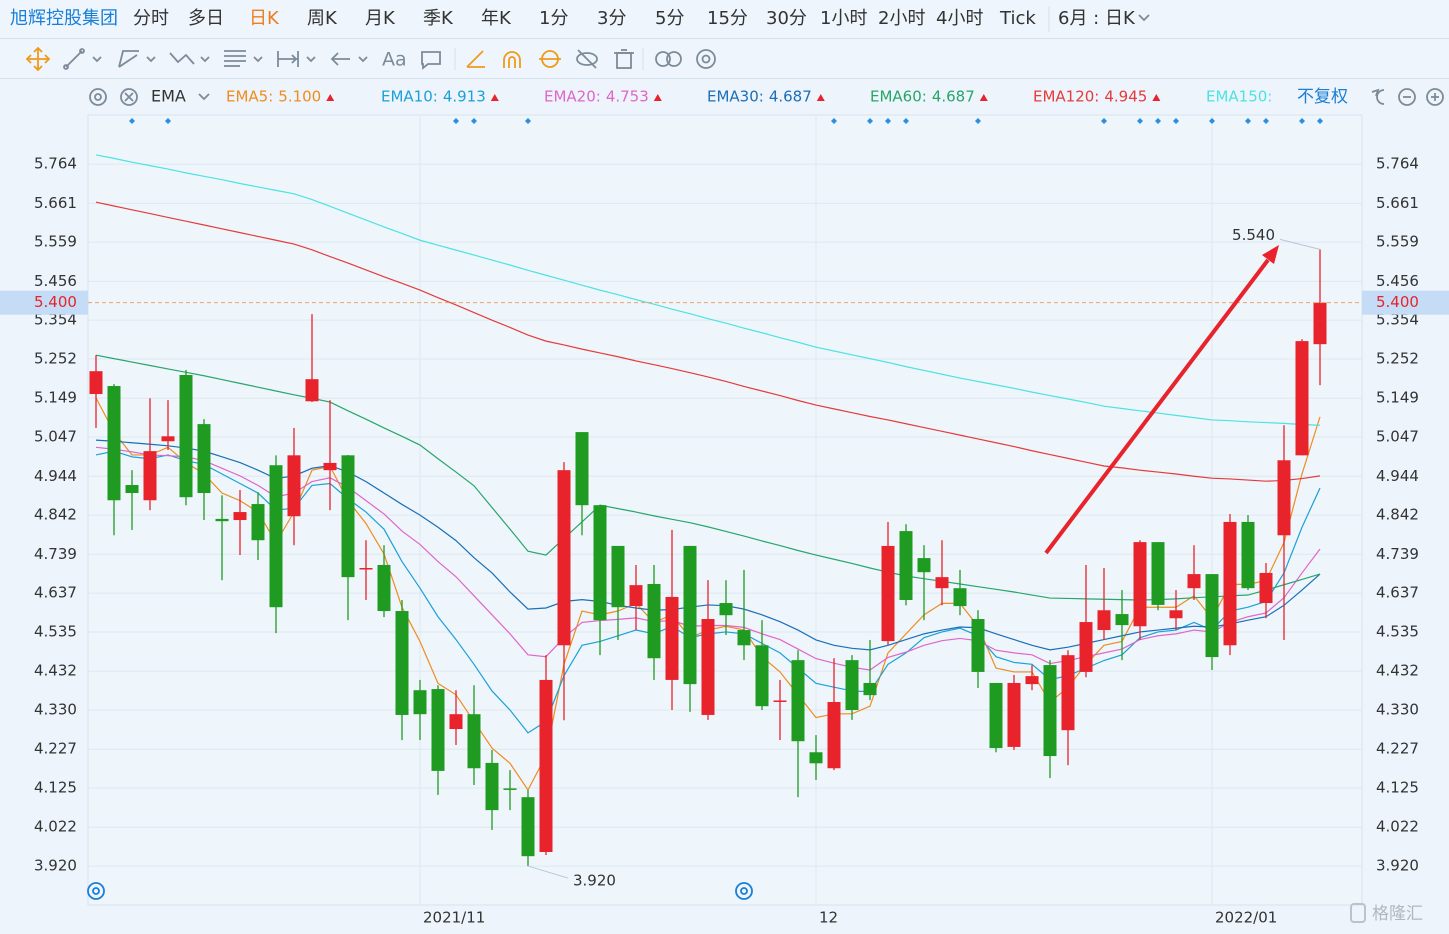  I want to click on y-tick-label: 4.330, so click(55, 709).